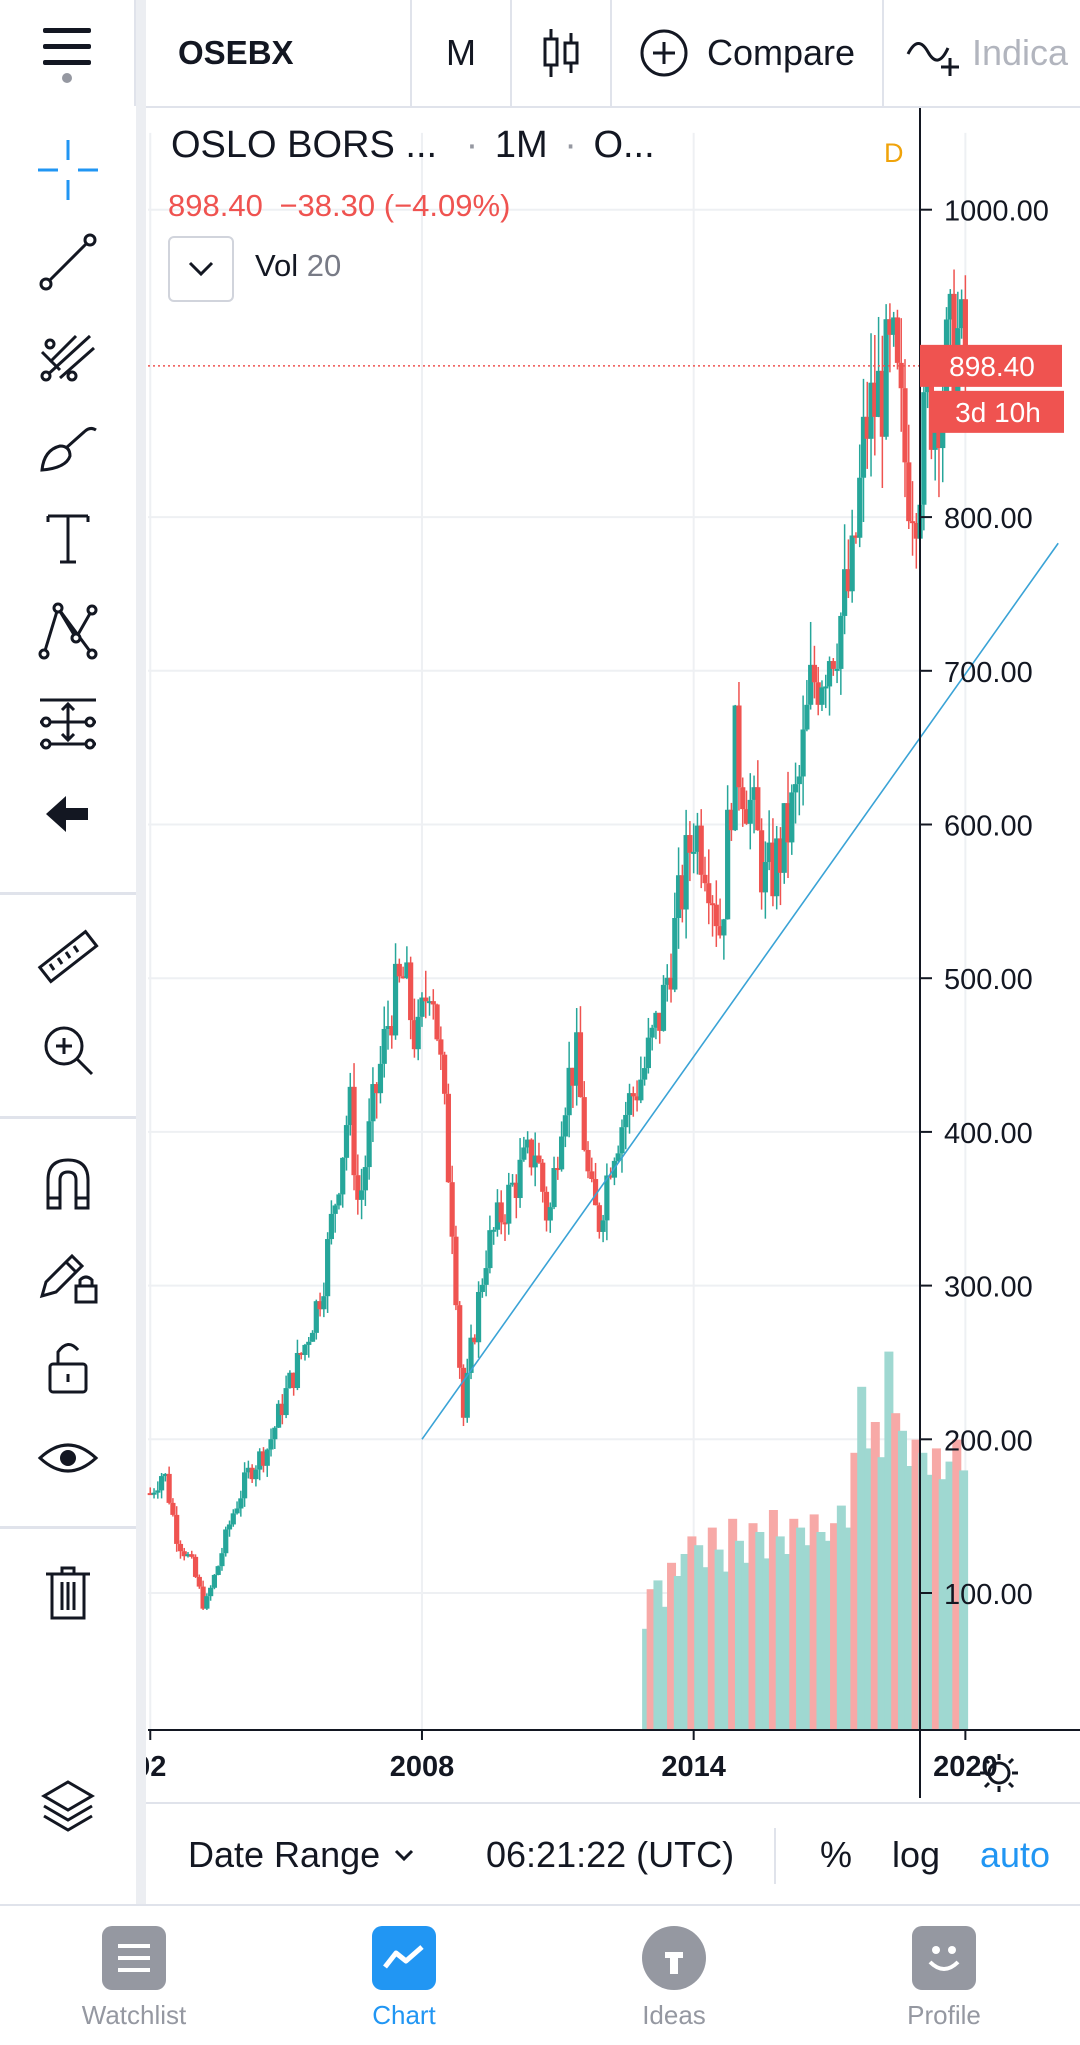 This screenshot has width=1080, height=2045. What do you see at coordinates (68, 1274) in the screenshot?
I see `lock-drawings-tool` at bounding box center [68, 1274].